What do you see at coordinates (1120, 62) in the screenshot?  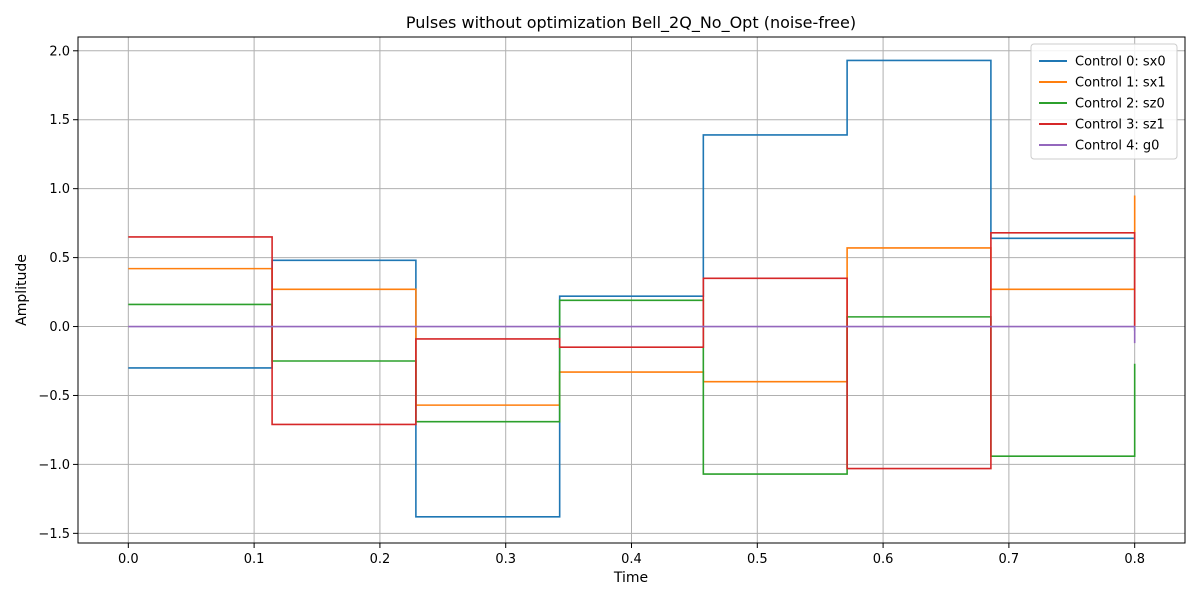 I see `legend-label-0: Control 0: sx0` at bounding box center [1120, 62].